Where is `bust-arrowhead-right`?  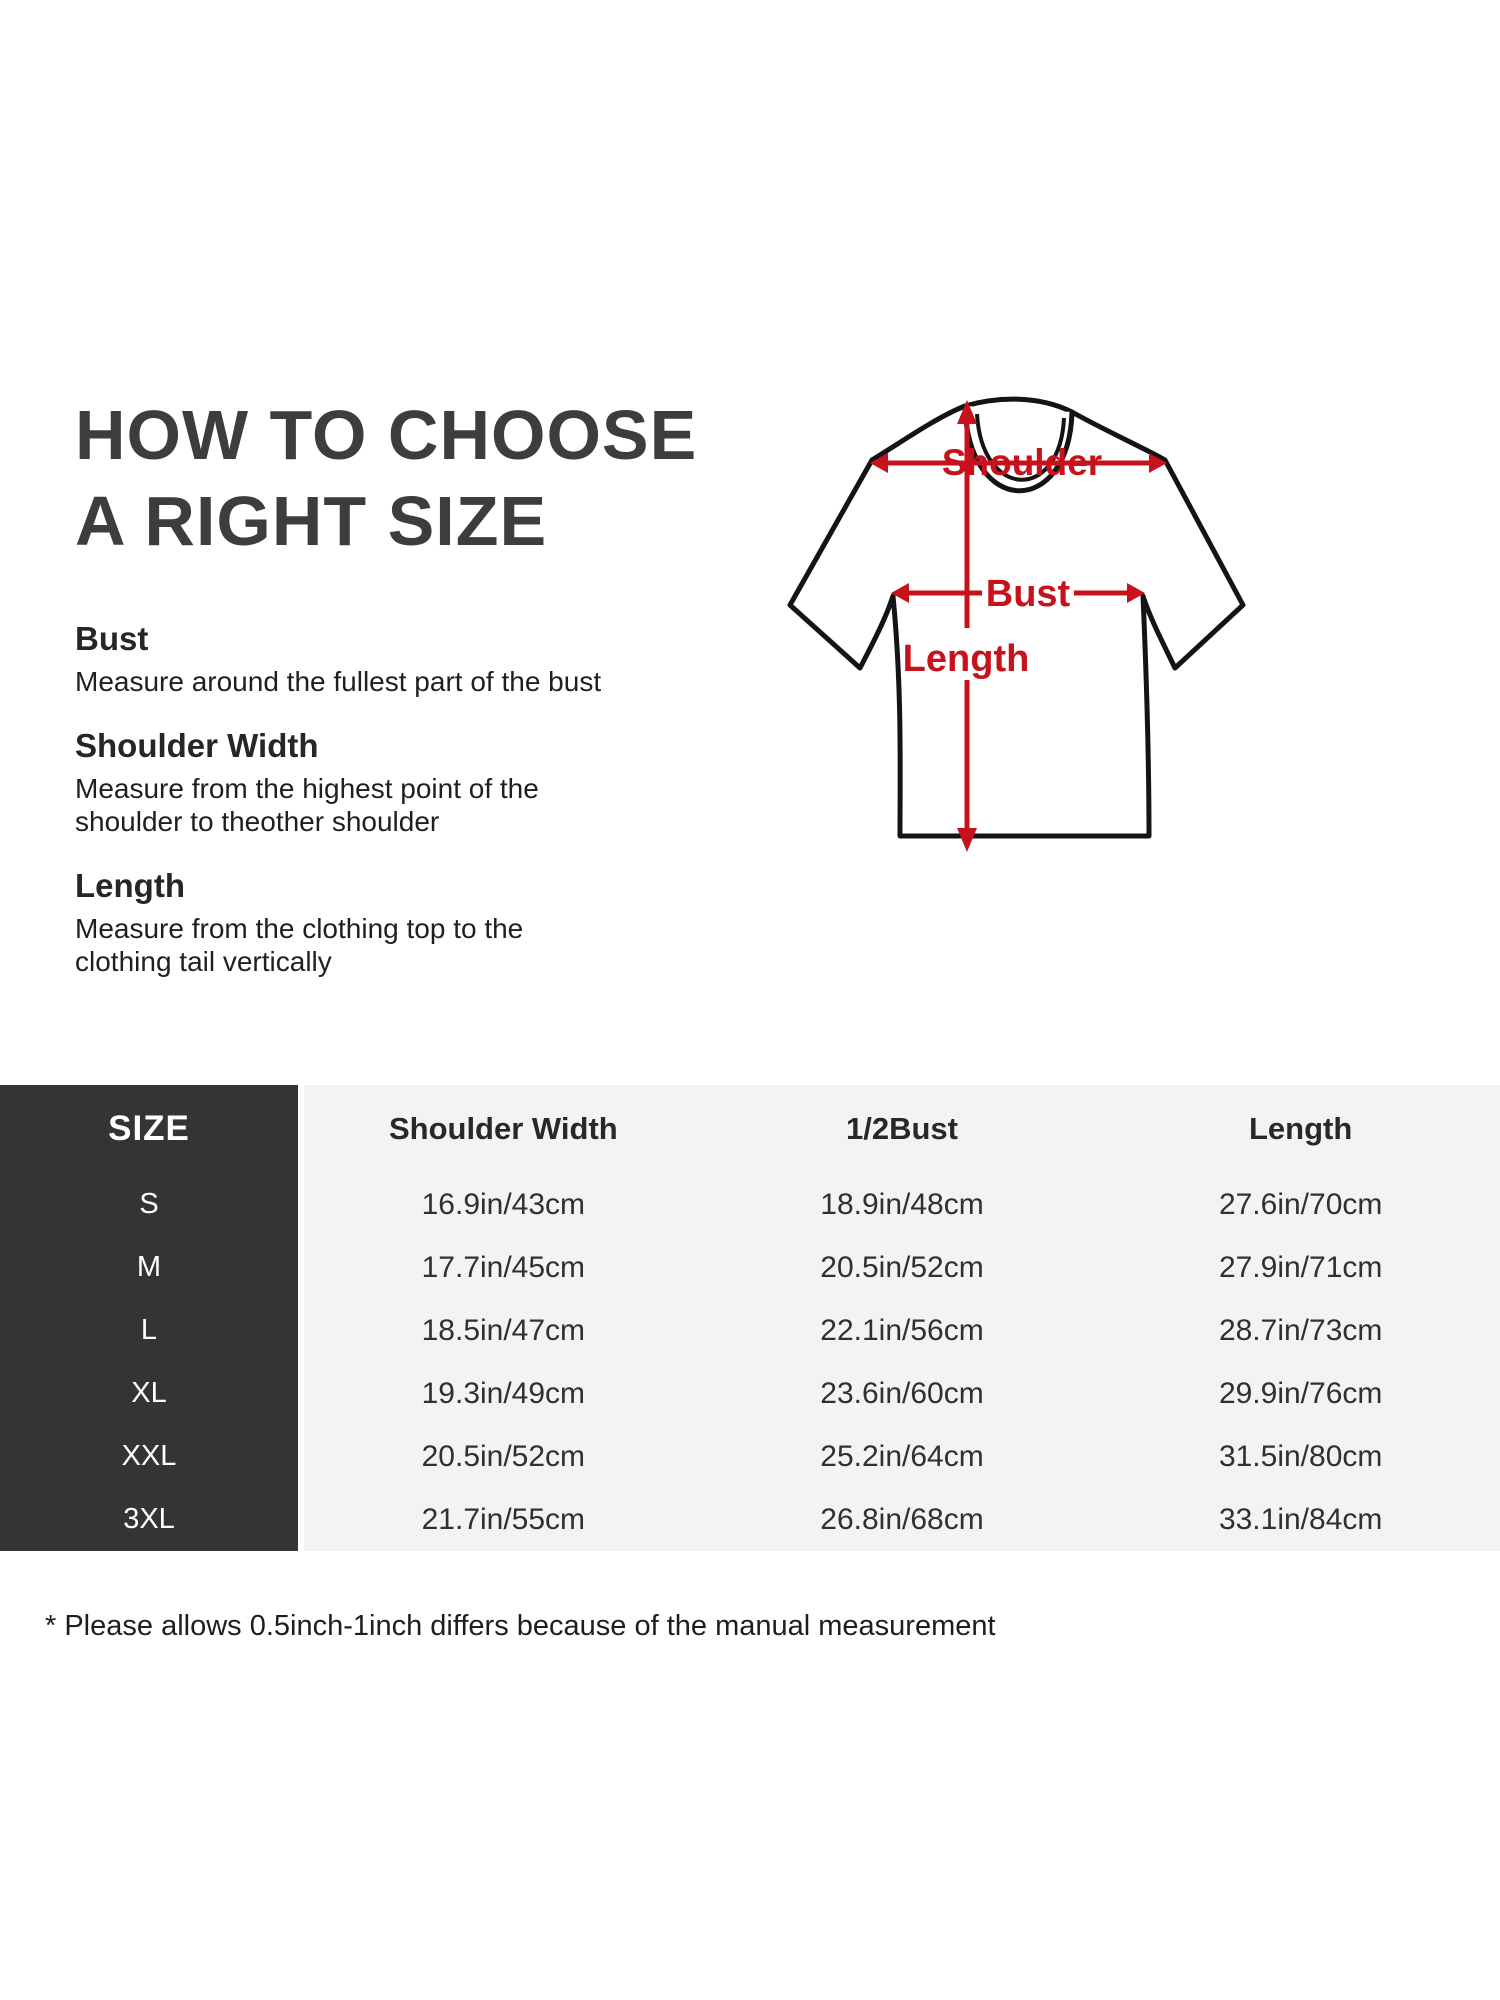 bust-arrowhead-right is located at coordinates (1136, 593).